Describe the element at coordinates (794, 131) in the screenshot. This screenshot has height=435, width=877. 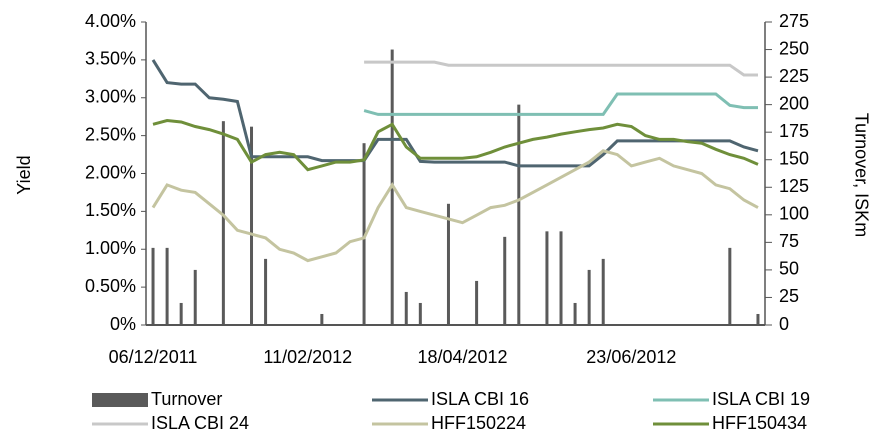
I see `y2-tick-label: 175` at that location.